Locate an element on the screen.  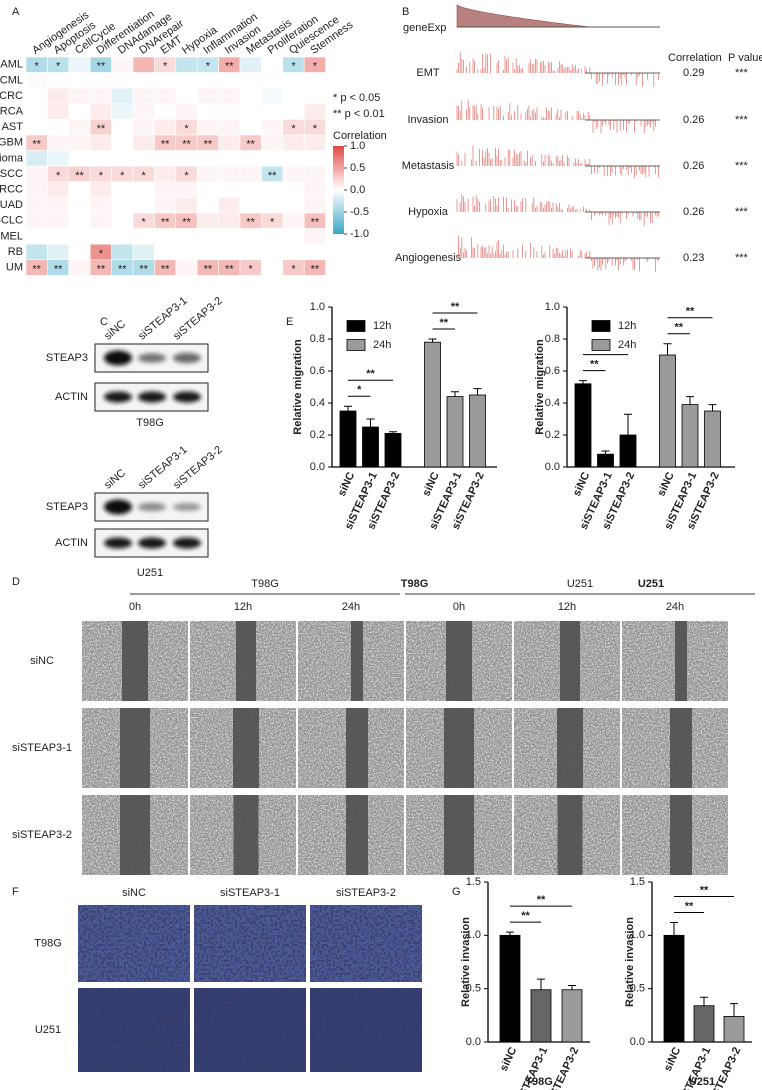
protein-label: ACTIN is located at coordinates (71, 543).